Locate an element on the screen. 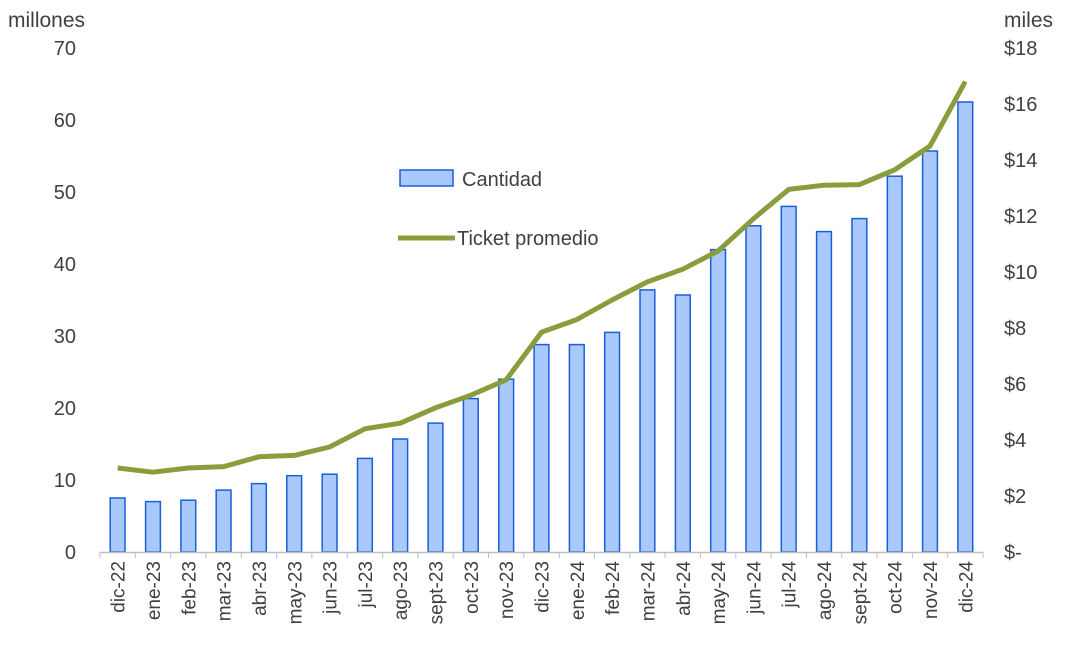  x-tick-label: feb-23 is located at coordinates (189, 588).